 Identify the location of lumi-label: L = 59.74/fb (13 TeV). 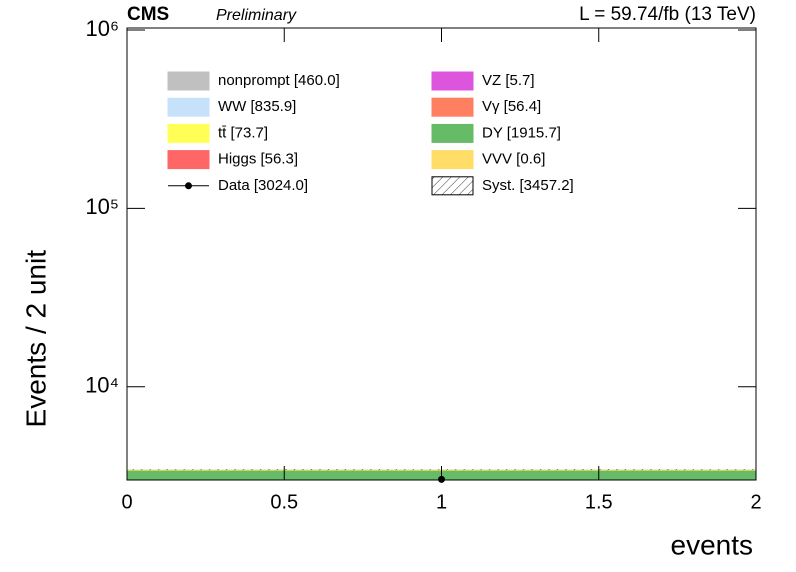
(667, 14).